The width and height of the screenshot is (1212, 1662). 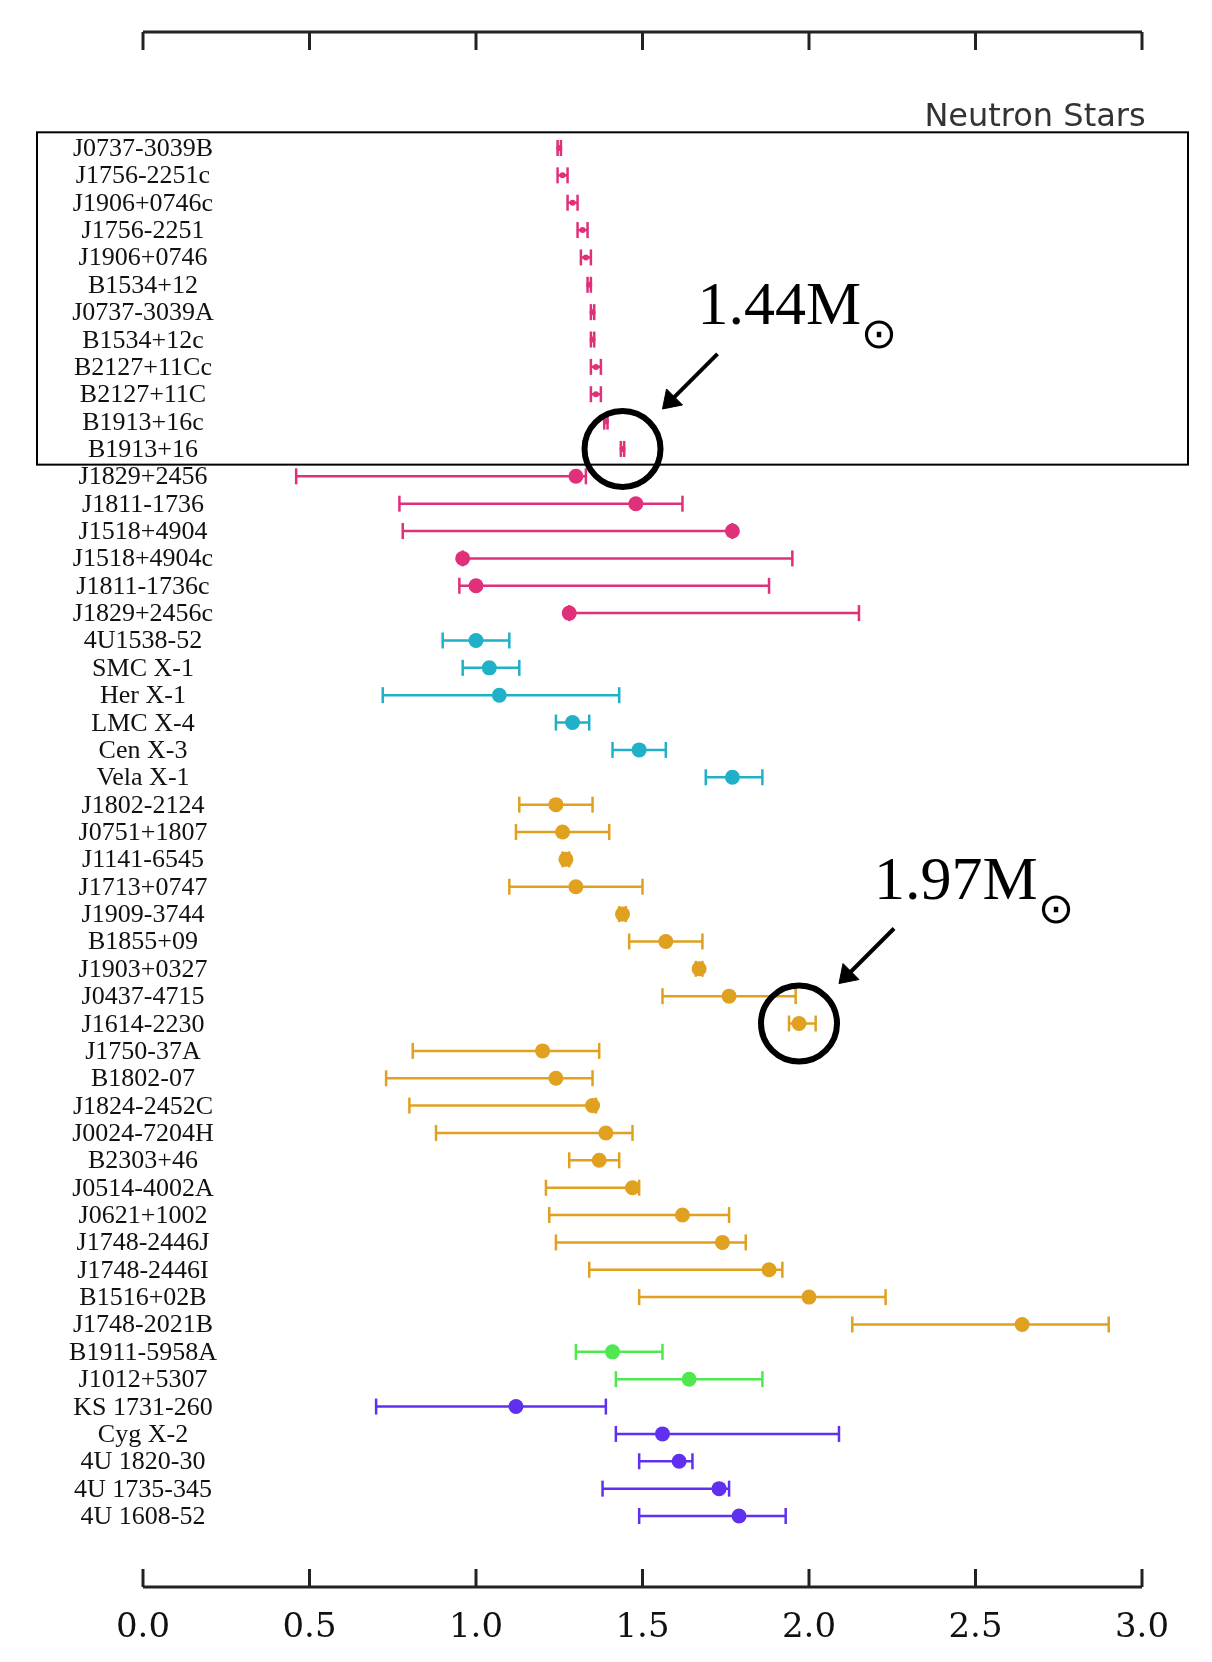 What do you see at coordinates (143, 175) in the screenshot?
I see `y-tick-label: J1756-2251c` at bounding box center [143, 175].